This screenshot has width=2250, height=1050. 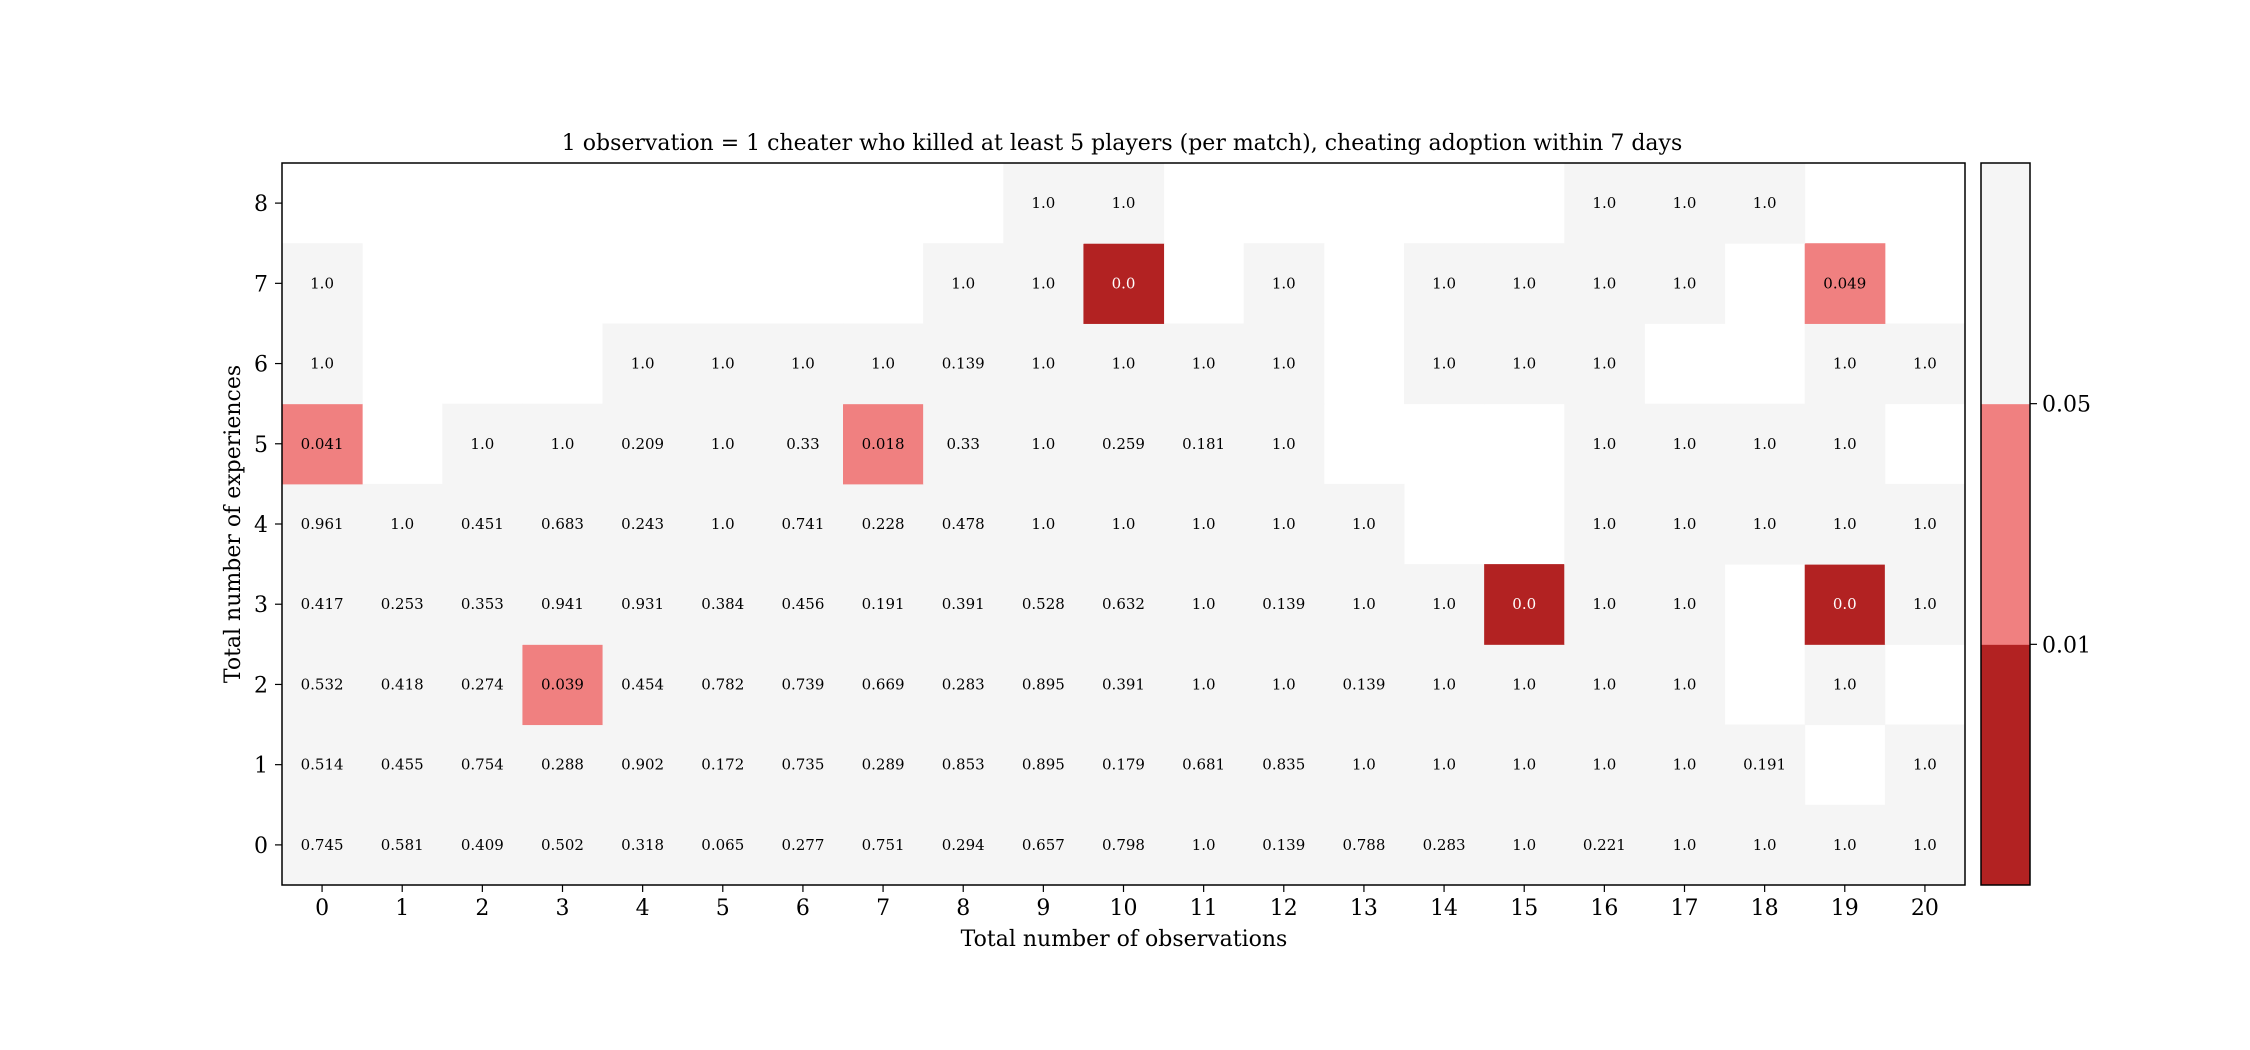 What do you see at coordinates (1043, 908) in the screenshot?
I see `x-tick-label: 9` at bounding box center [1043, 908].